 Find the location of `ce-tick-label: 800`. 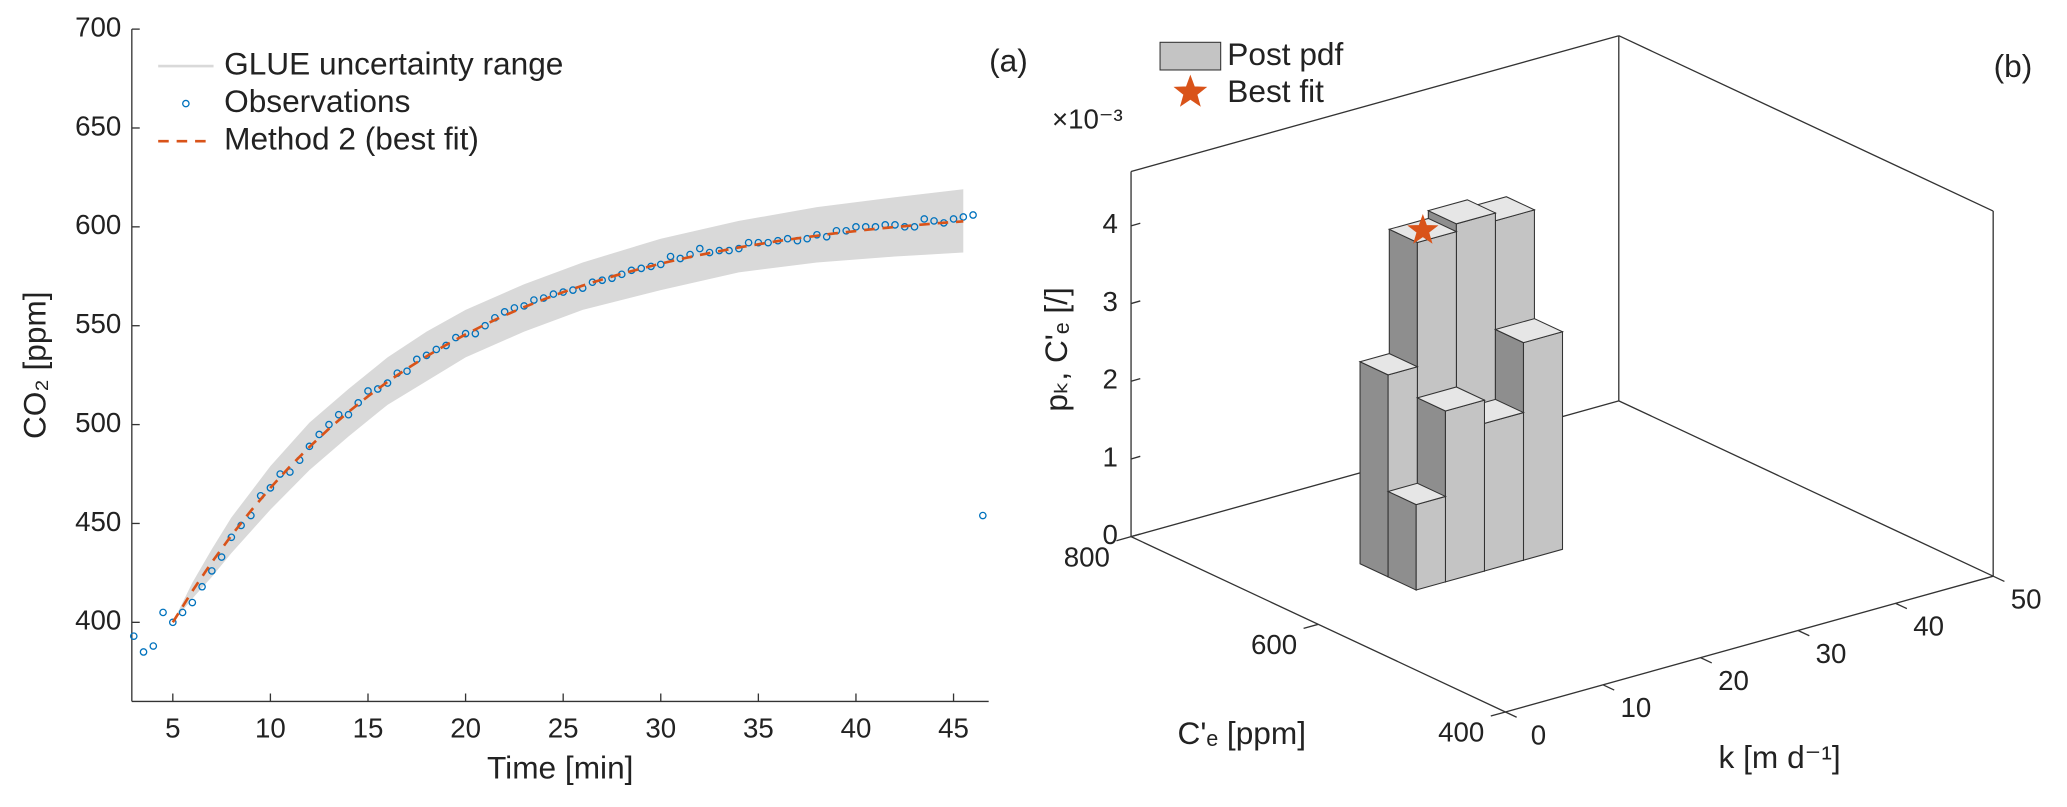

ce-tick-label: 800 is located at coordinates (1087, 556).